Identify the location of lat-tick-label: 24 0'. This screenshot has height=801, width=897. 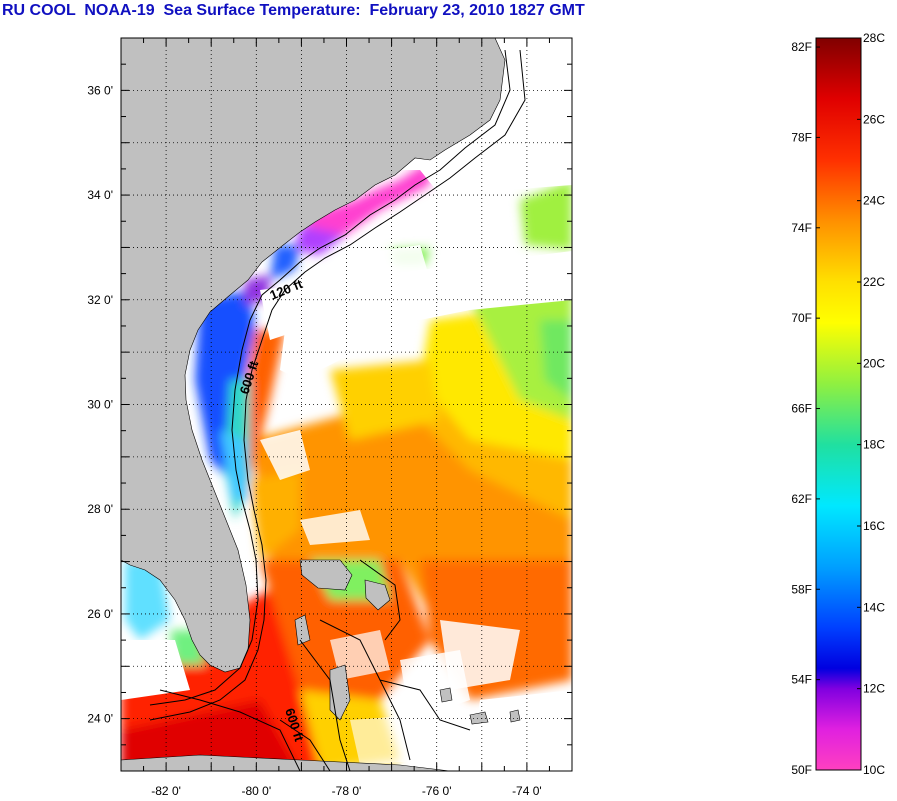
(100, 719).